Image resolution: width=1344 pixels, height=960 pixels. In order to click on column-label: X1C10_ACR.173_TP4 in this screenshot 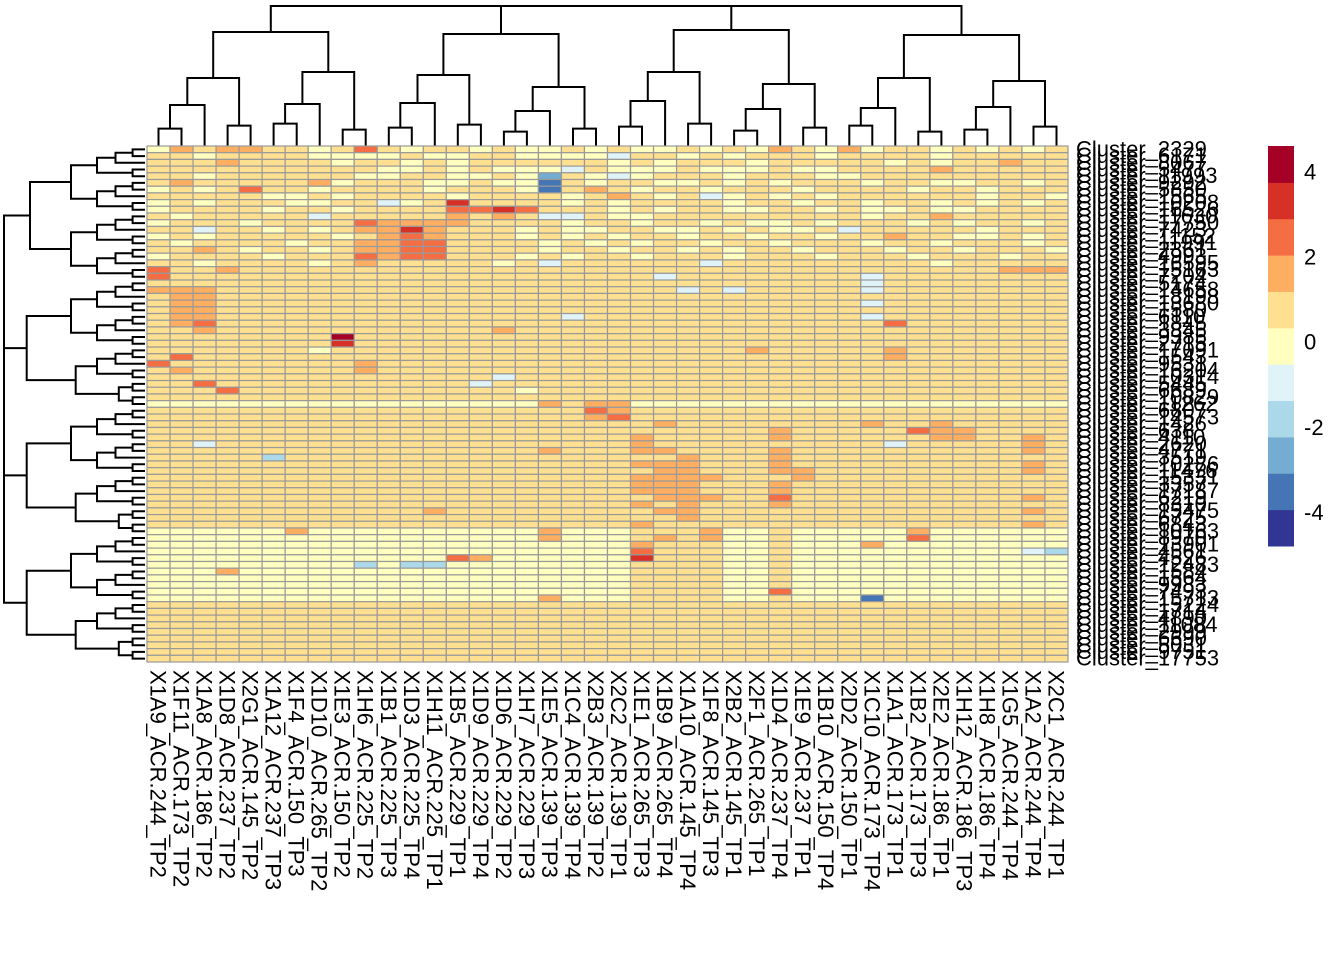, I will do `click(871, 780)`.